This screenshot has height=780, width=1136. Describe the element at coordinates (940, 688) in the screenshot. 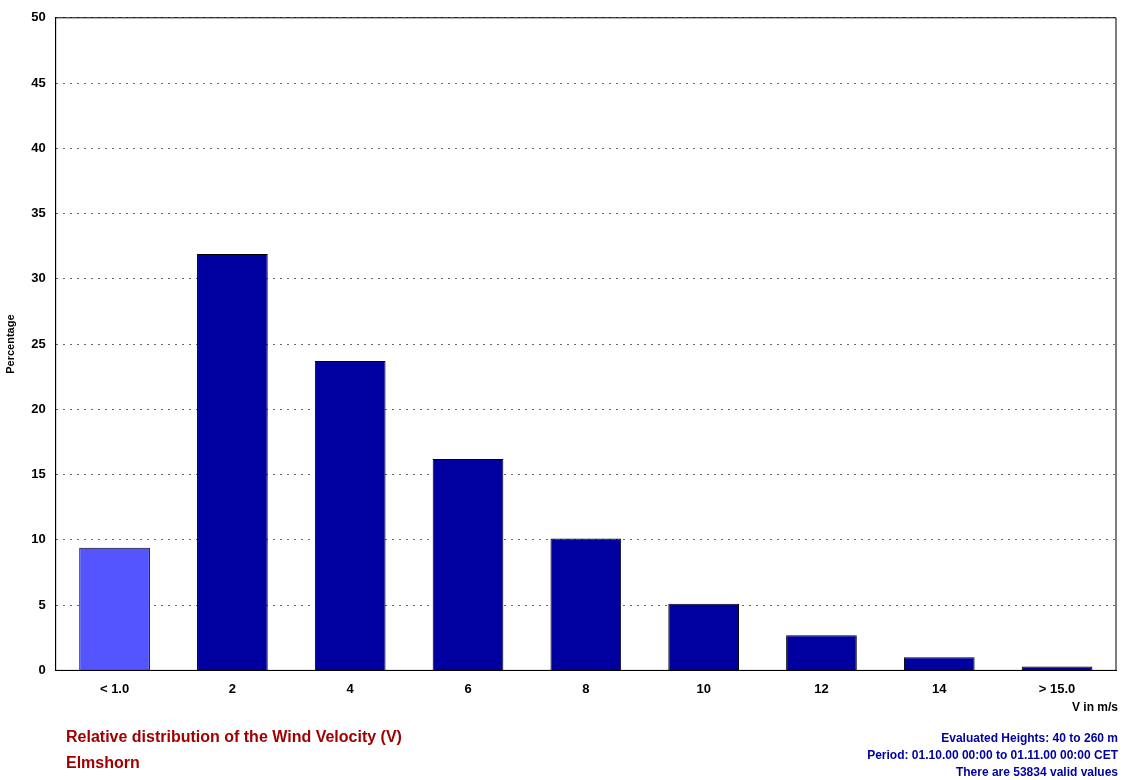

I see `x-tick-label: 14` at that location.